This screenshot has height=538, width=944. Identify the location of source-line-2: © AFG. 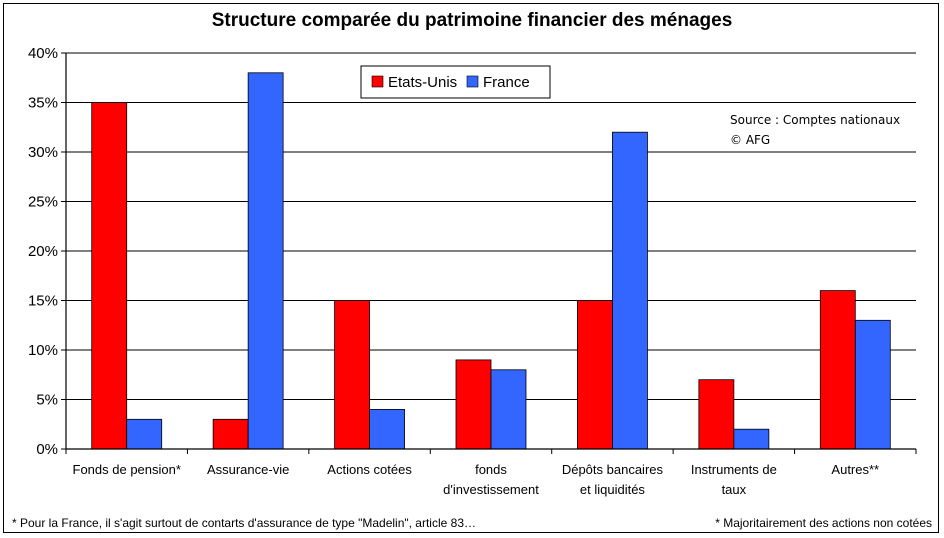
(750, 140).